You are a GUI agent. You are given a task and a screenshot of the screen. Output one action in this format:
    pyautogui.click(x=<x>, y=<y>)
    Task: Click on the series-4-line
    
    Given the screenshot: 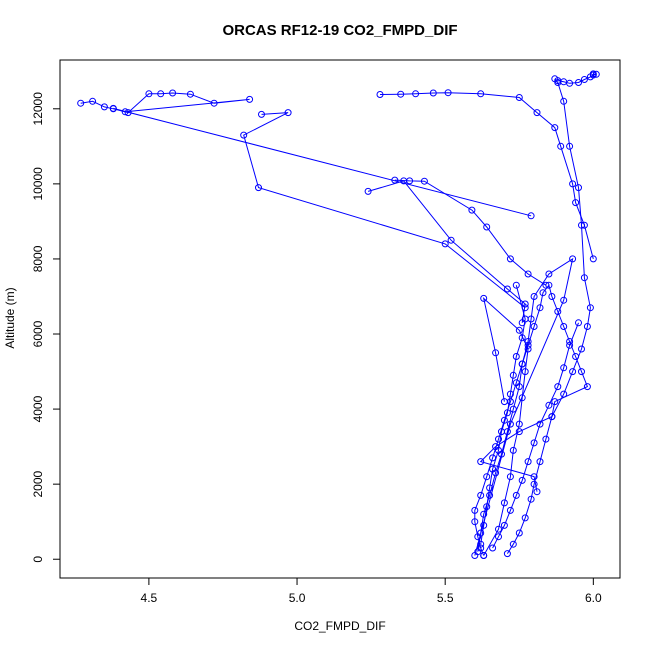 What is the action you would take?
    pyautogui.click(x=577, y=78)
    